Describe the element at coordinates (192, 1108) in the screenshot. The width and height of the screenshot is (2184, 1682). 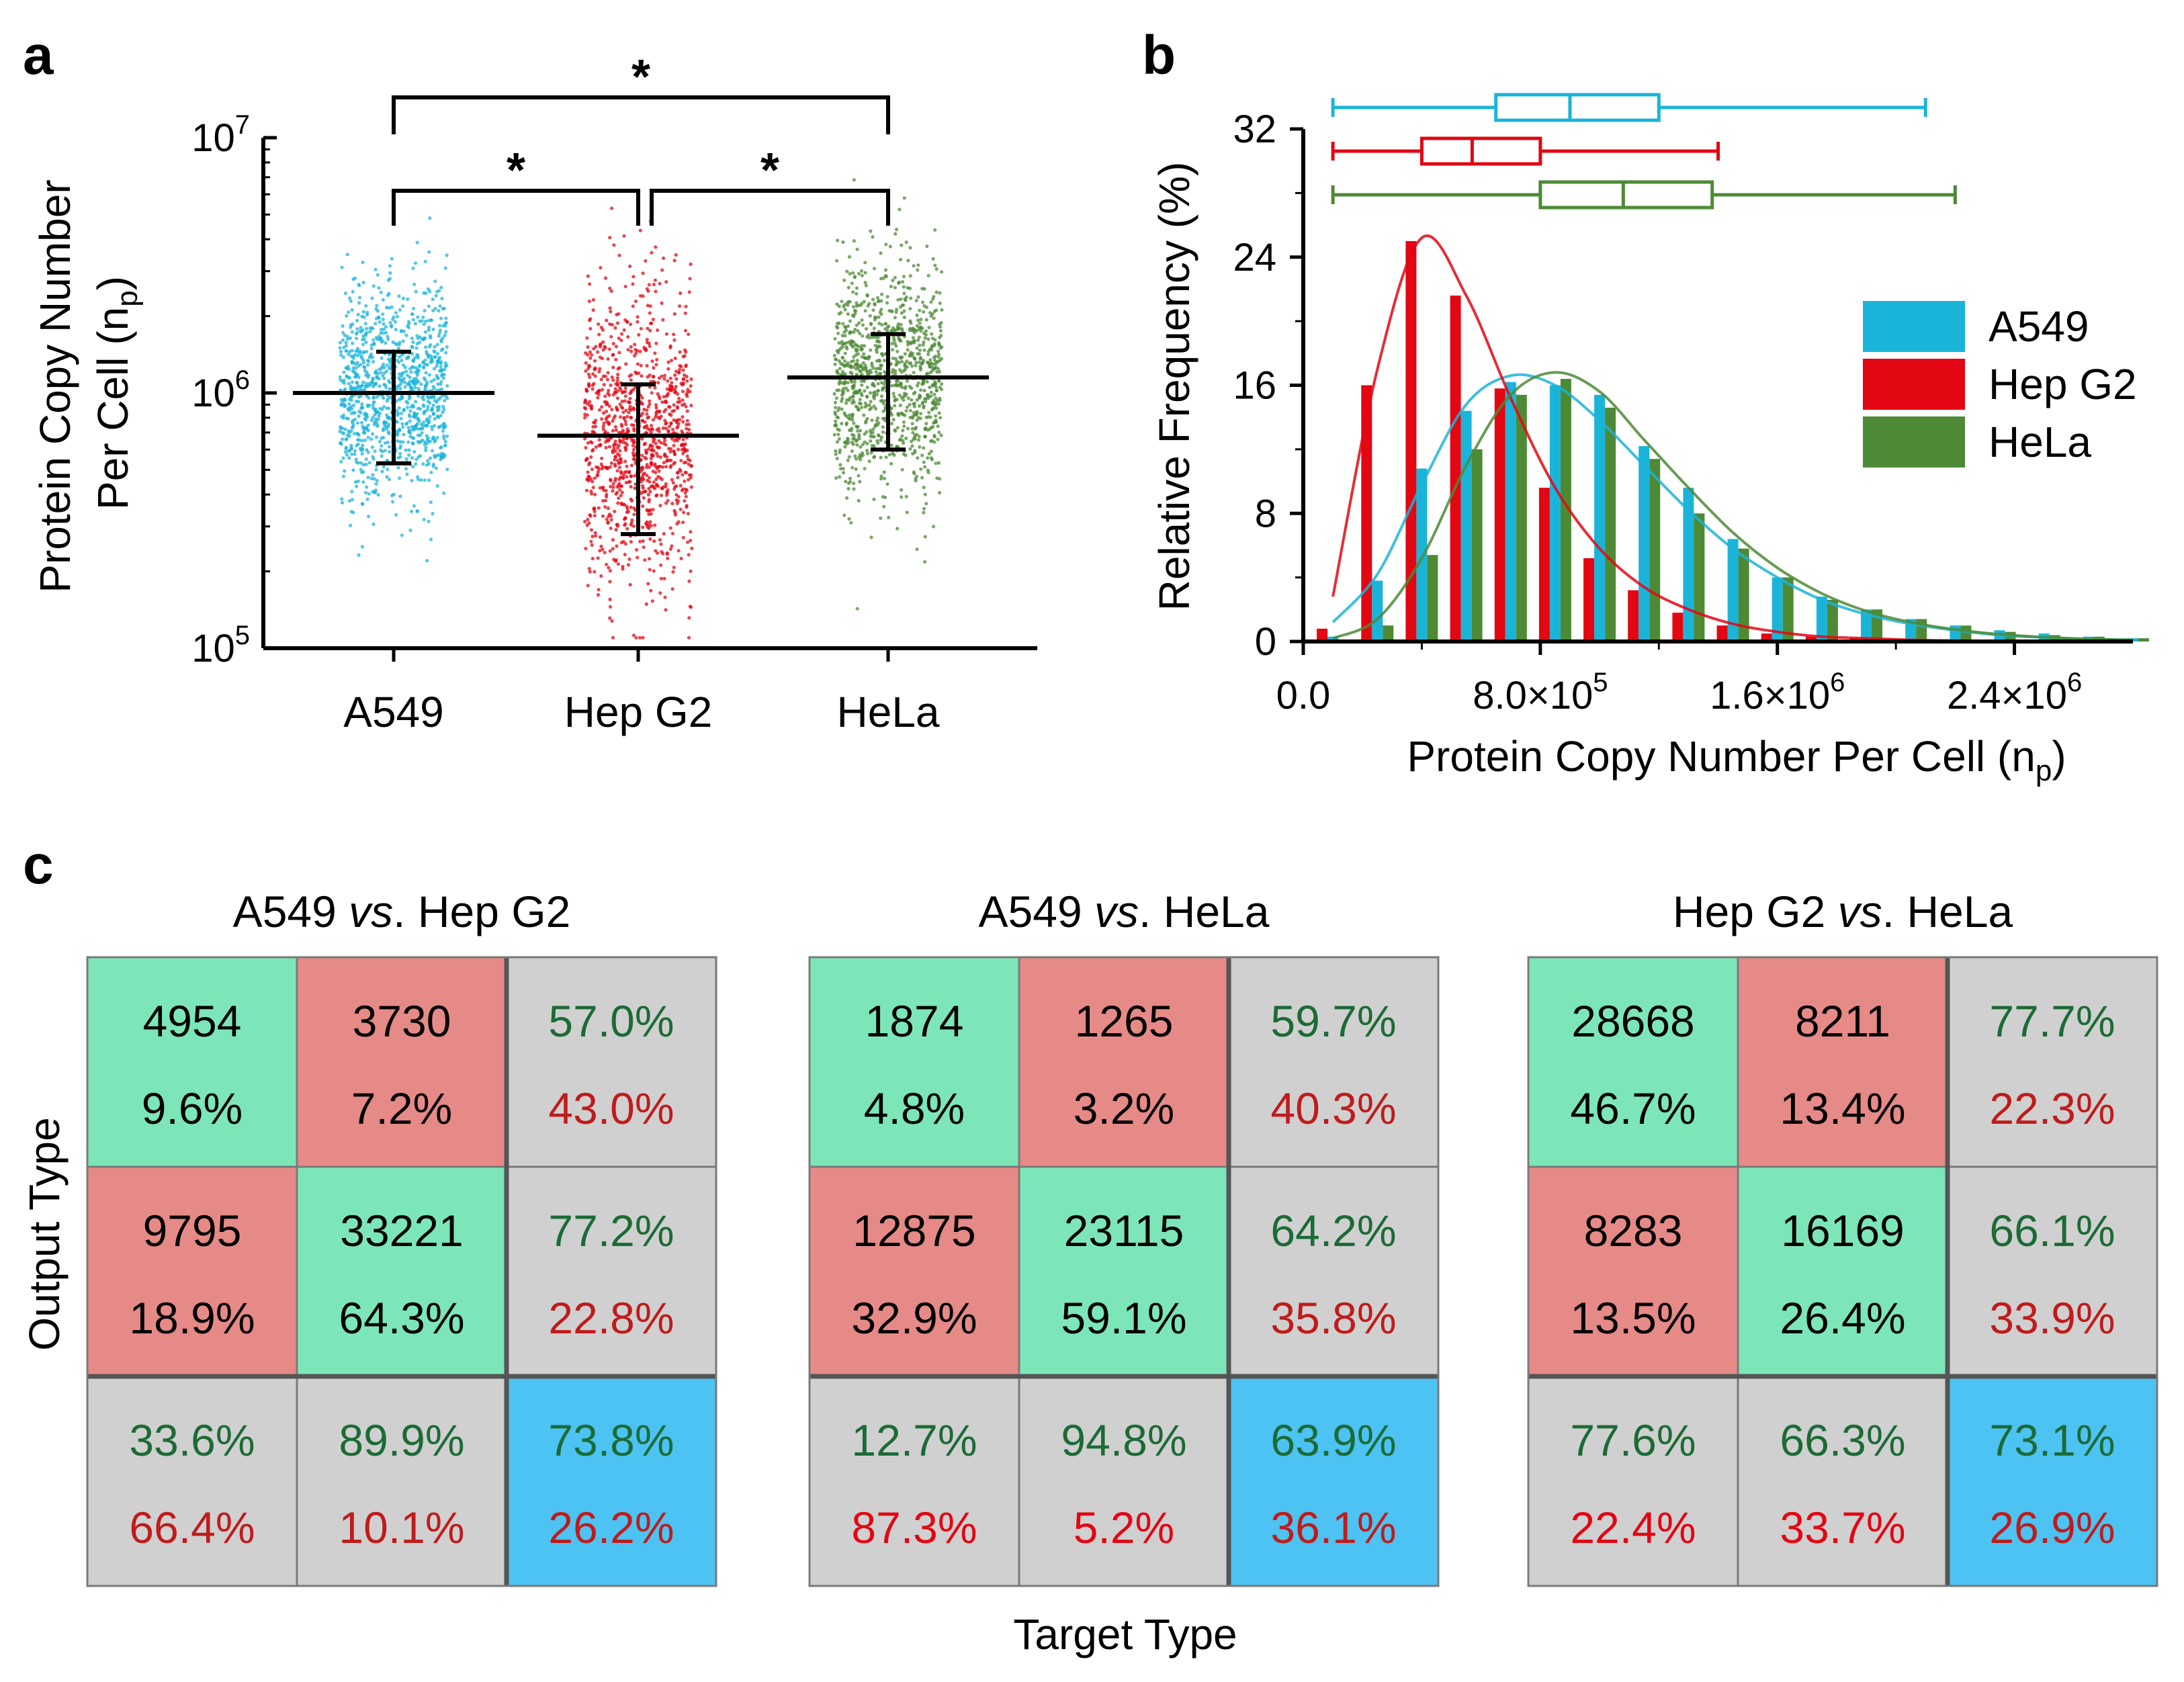
I see `confusion-cell-percent: 9.6%` at that location.